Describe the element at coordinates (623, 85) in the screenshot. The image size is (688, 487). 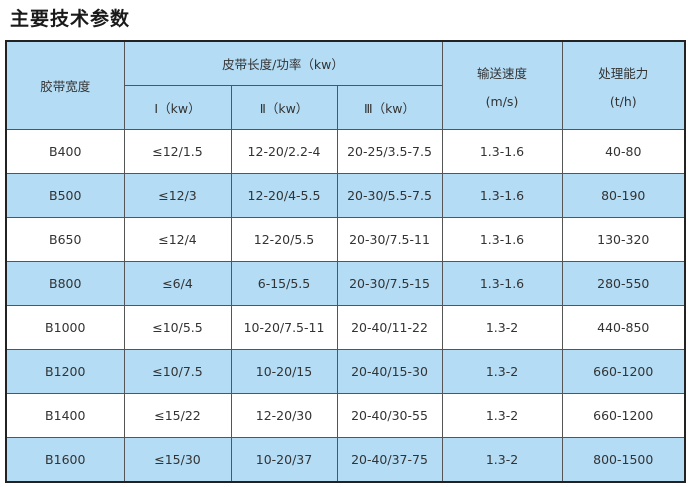
I see `header-capacity: 处理能力 (t/h)` at that location.